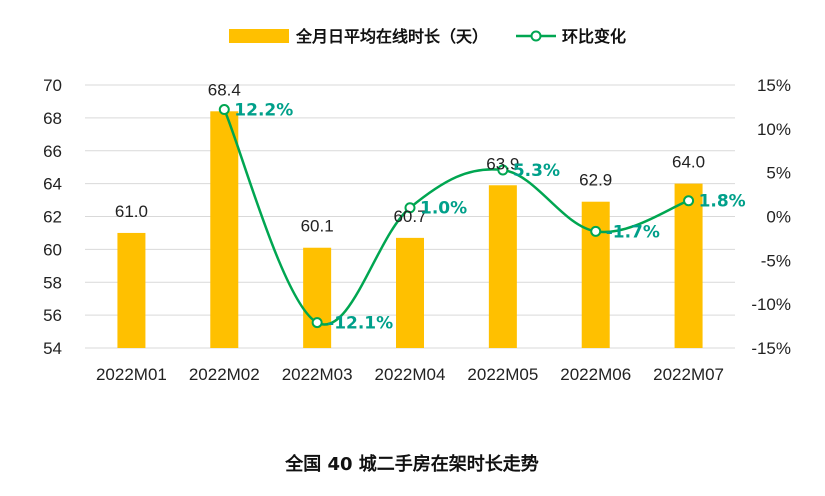 This screenshot has height=496, width=825. I want to click on legend-line-label: 环比变化, so click(594, 36).